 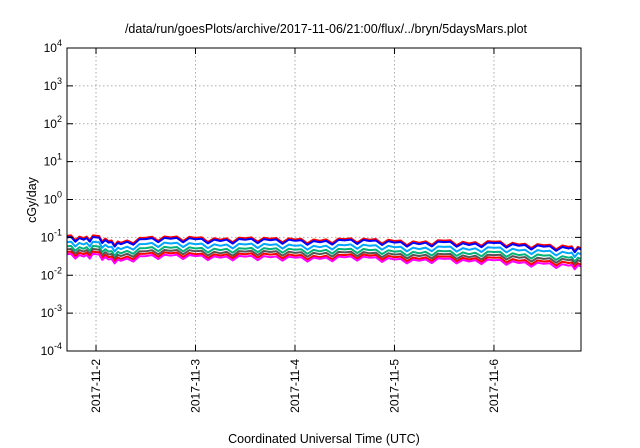 I want to click on x-tick-label: 2017-11-2, so click(x=96, y=386).